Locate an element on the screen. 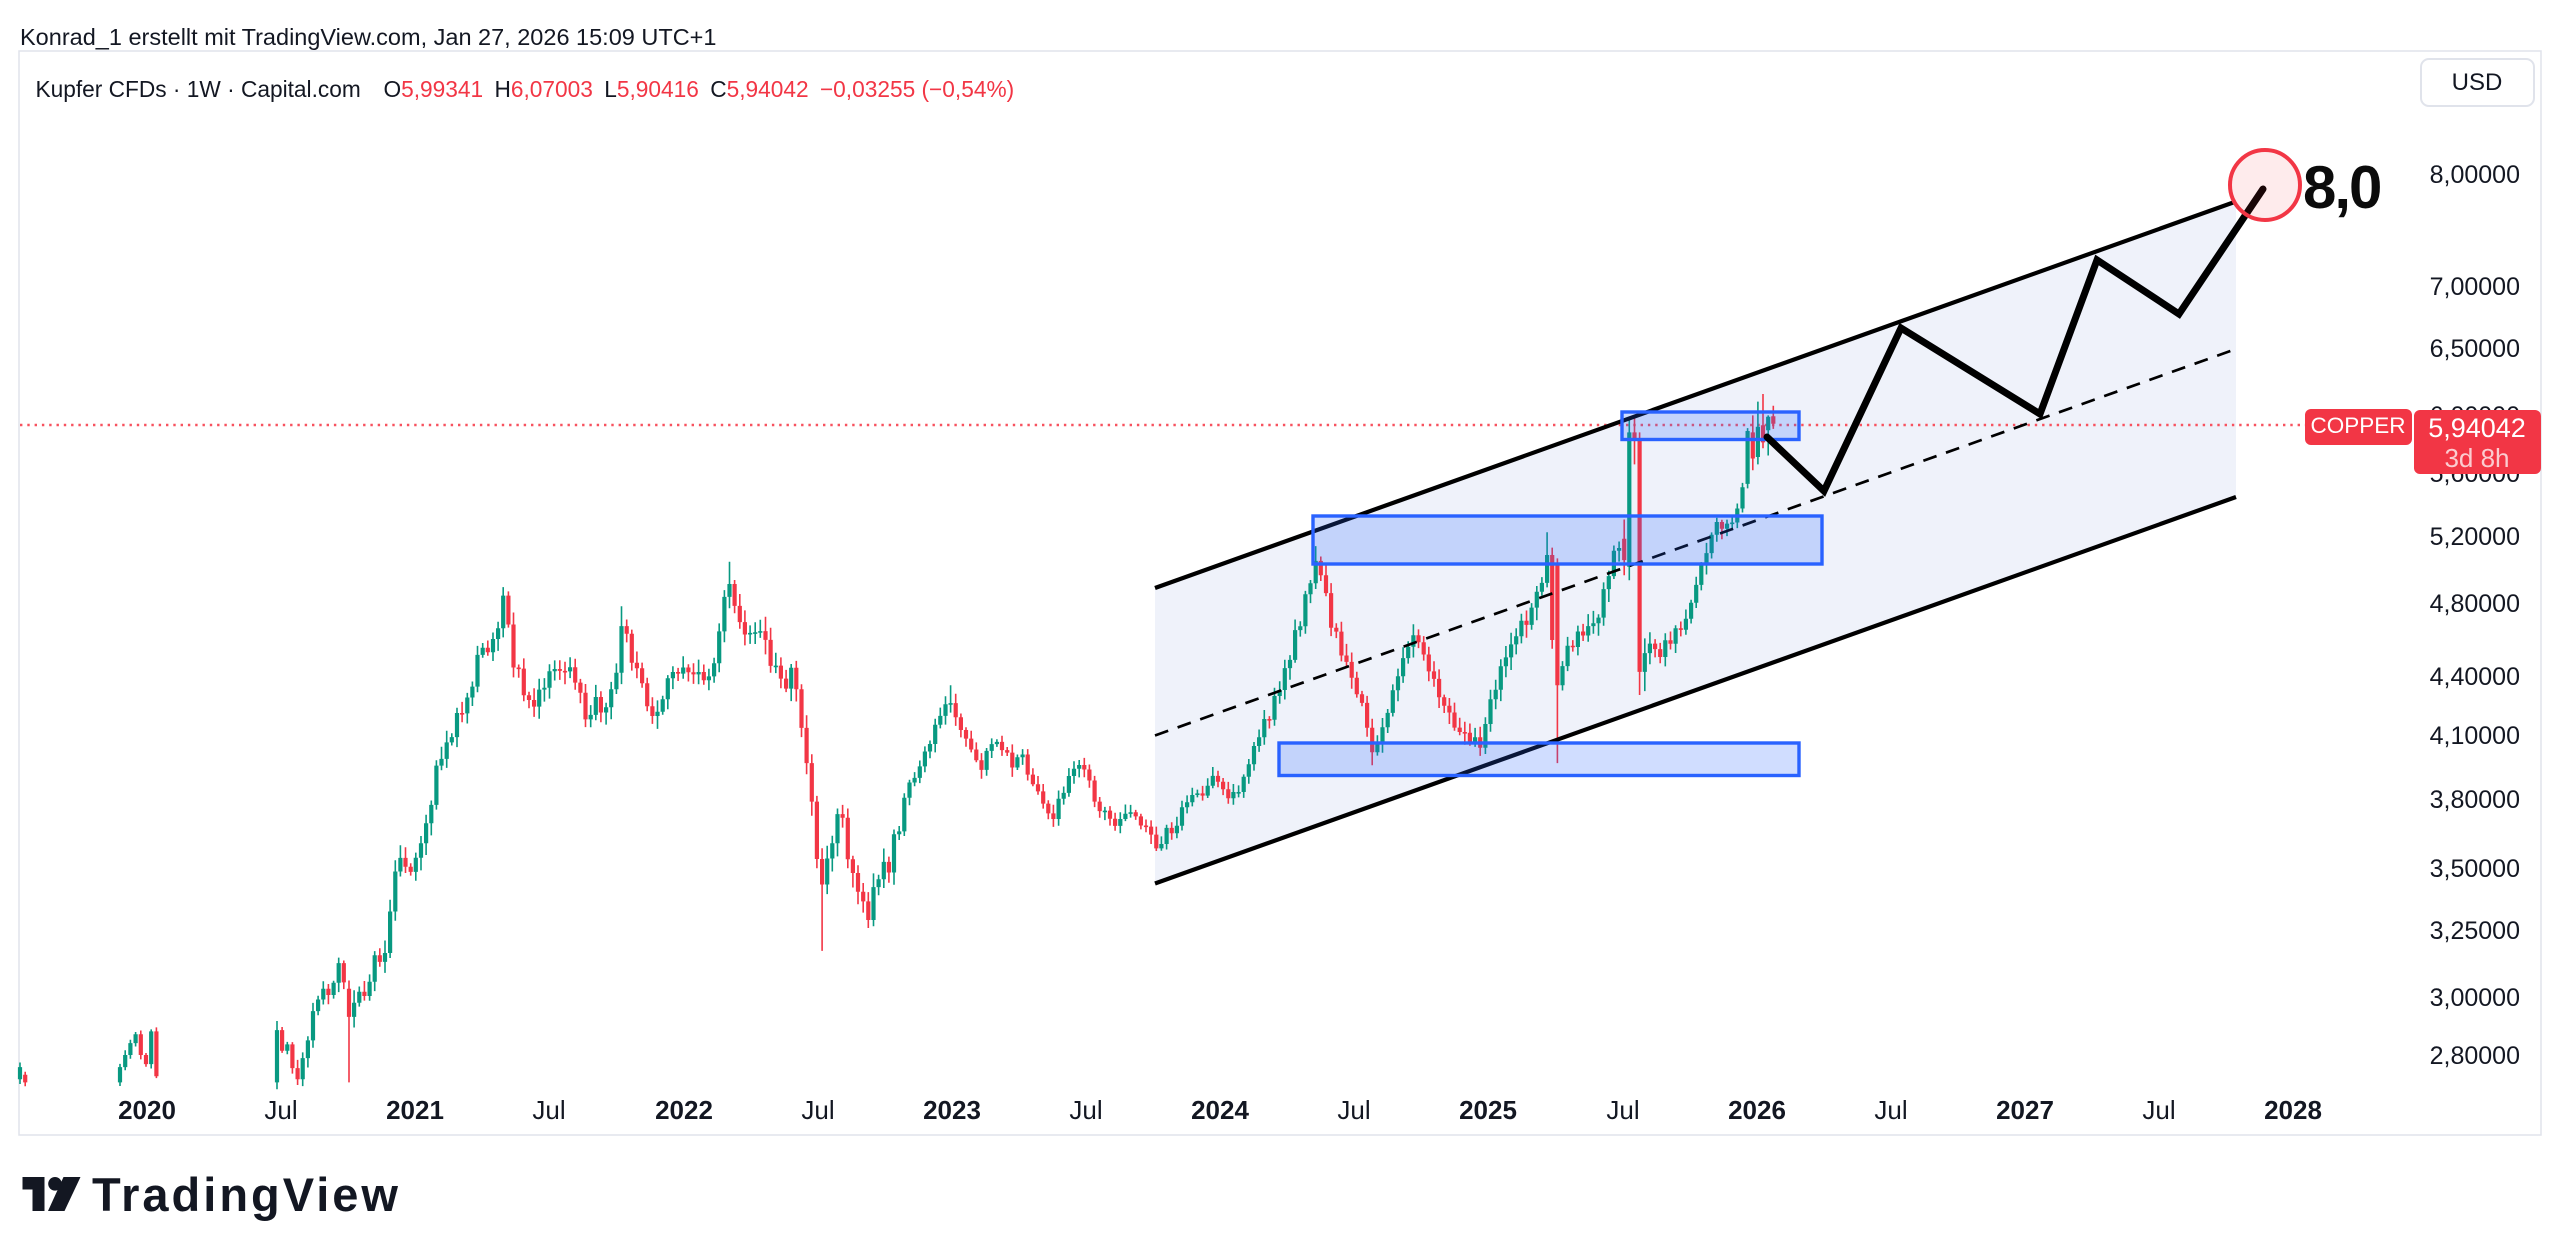 The image size is (2560, 1249). svg-text: 2024 is located at coordinates (1220, 1110).